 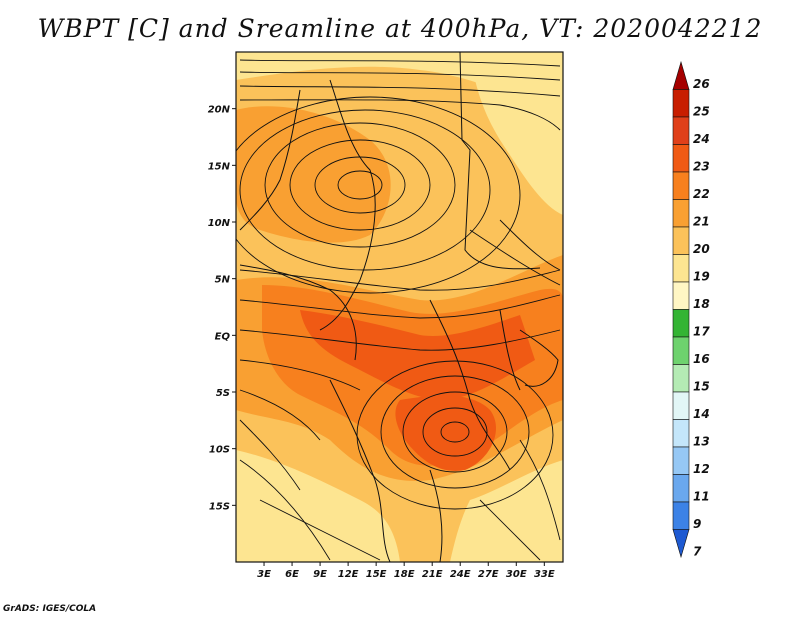 I want to click on colorbar-label: 26, so click(x=701, y=84).